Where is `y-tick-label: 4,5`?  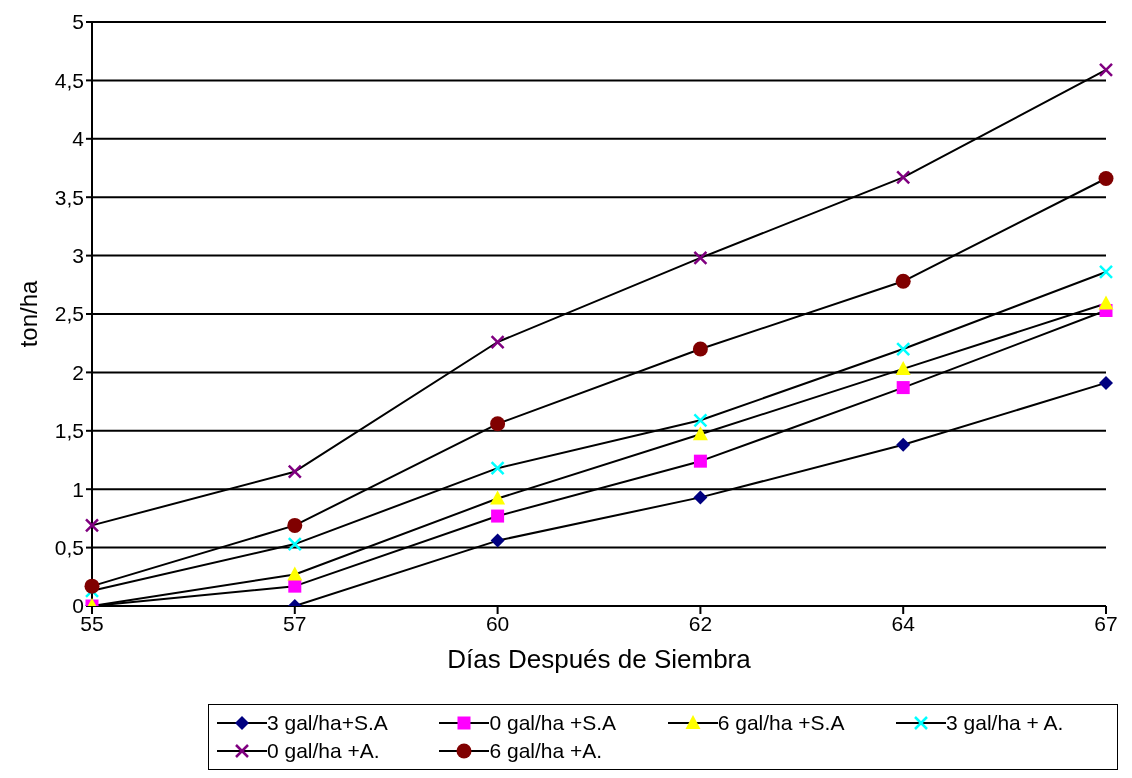 y-tick-label: 4,5 is located at coordinates (69, 80).